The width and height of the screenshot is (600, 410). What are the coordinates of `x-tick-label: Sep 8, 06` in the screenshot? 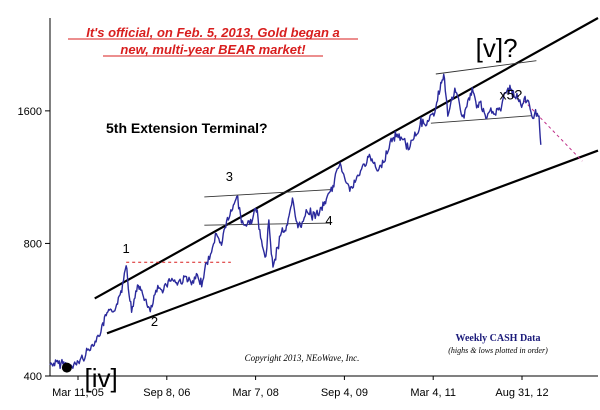 It's located at (166, 393).